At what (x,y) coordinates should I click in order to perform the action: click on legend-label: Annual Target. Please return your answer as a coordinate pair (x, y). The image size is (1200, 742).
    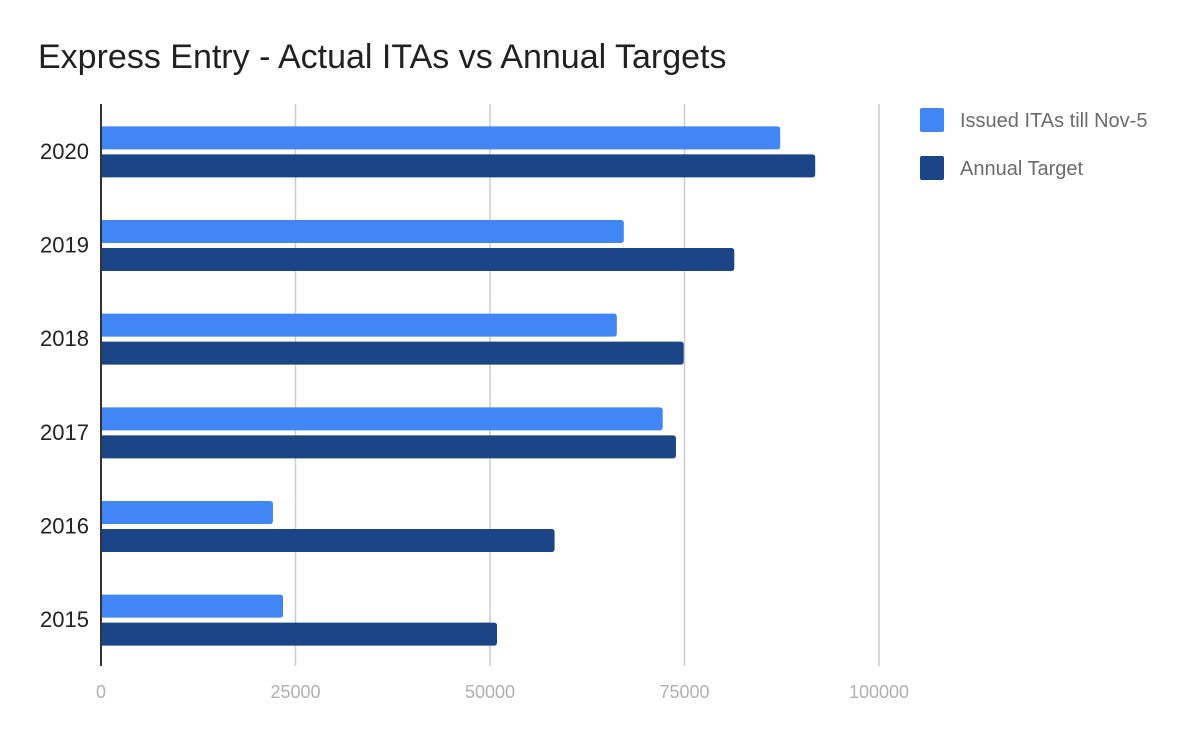
    Looking at the image, I should click on (1022, 169).